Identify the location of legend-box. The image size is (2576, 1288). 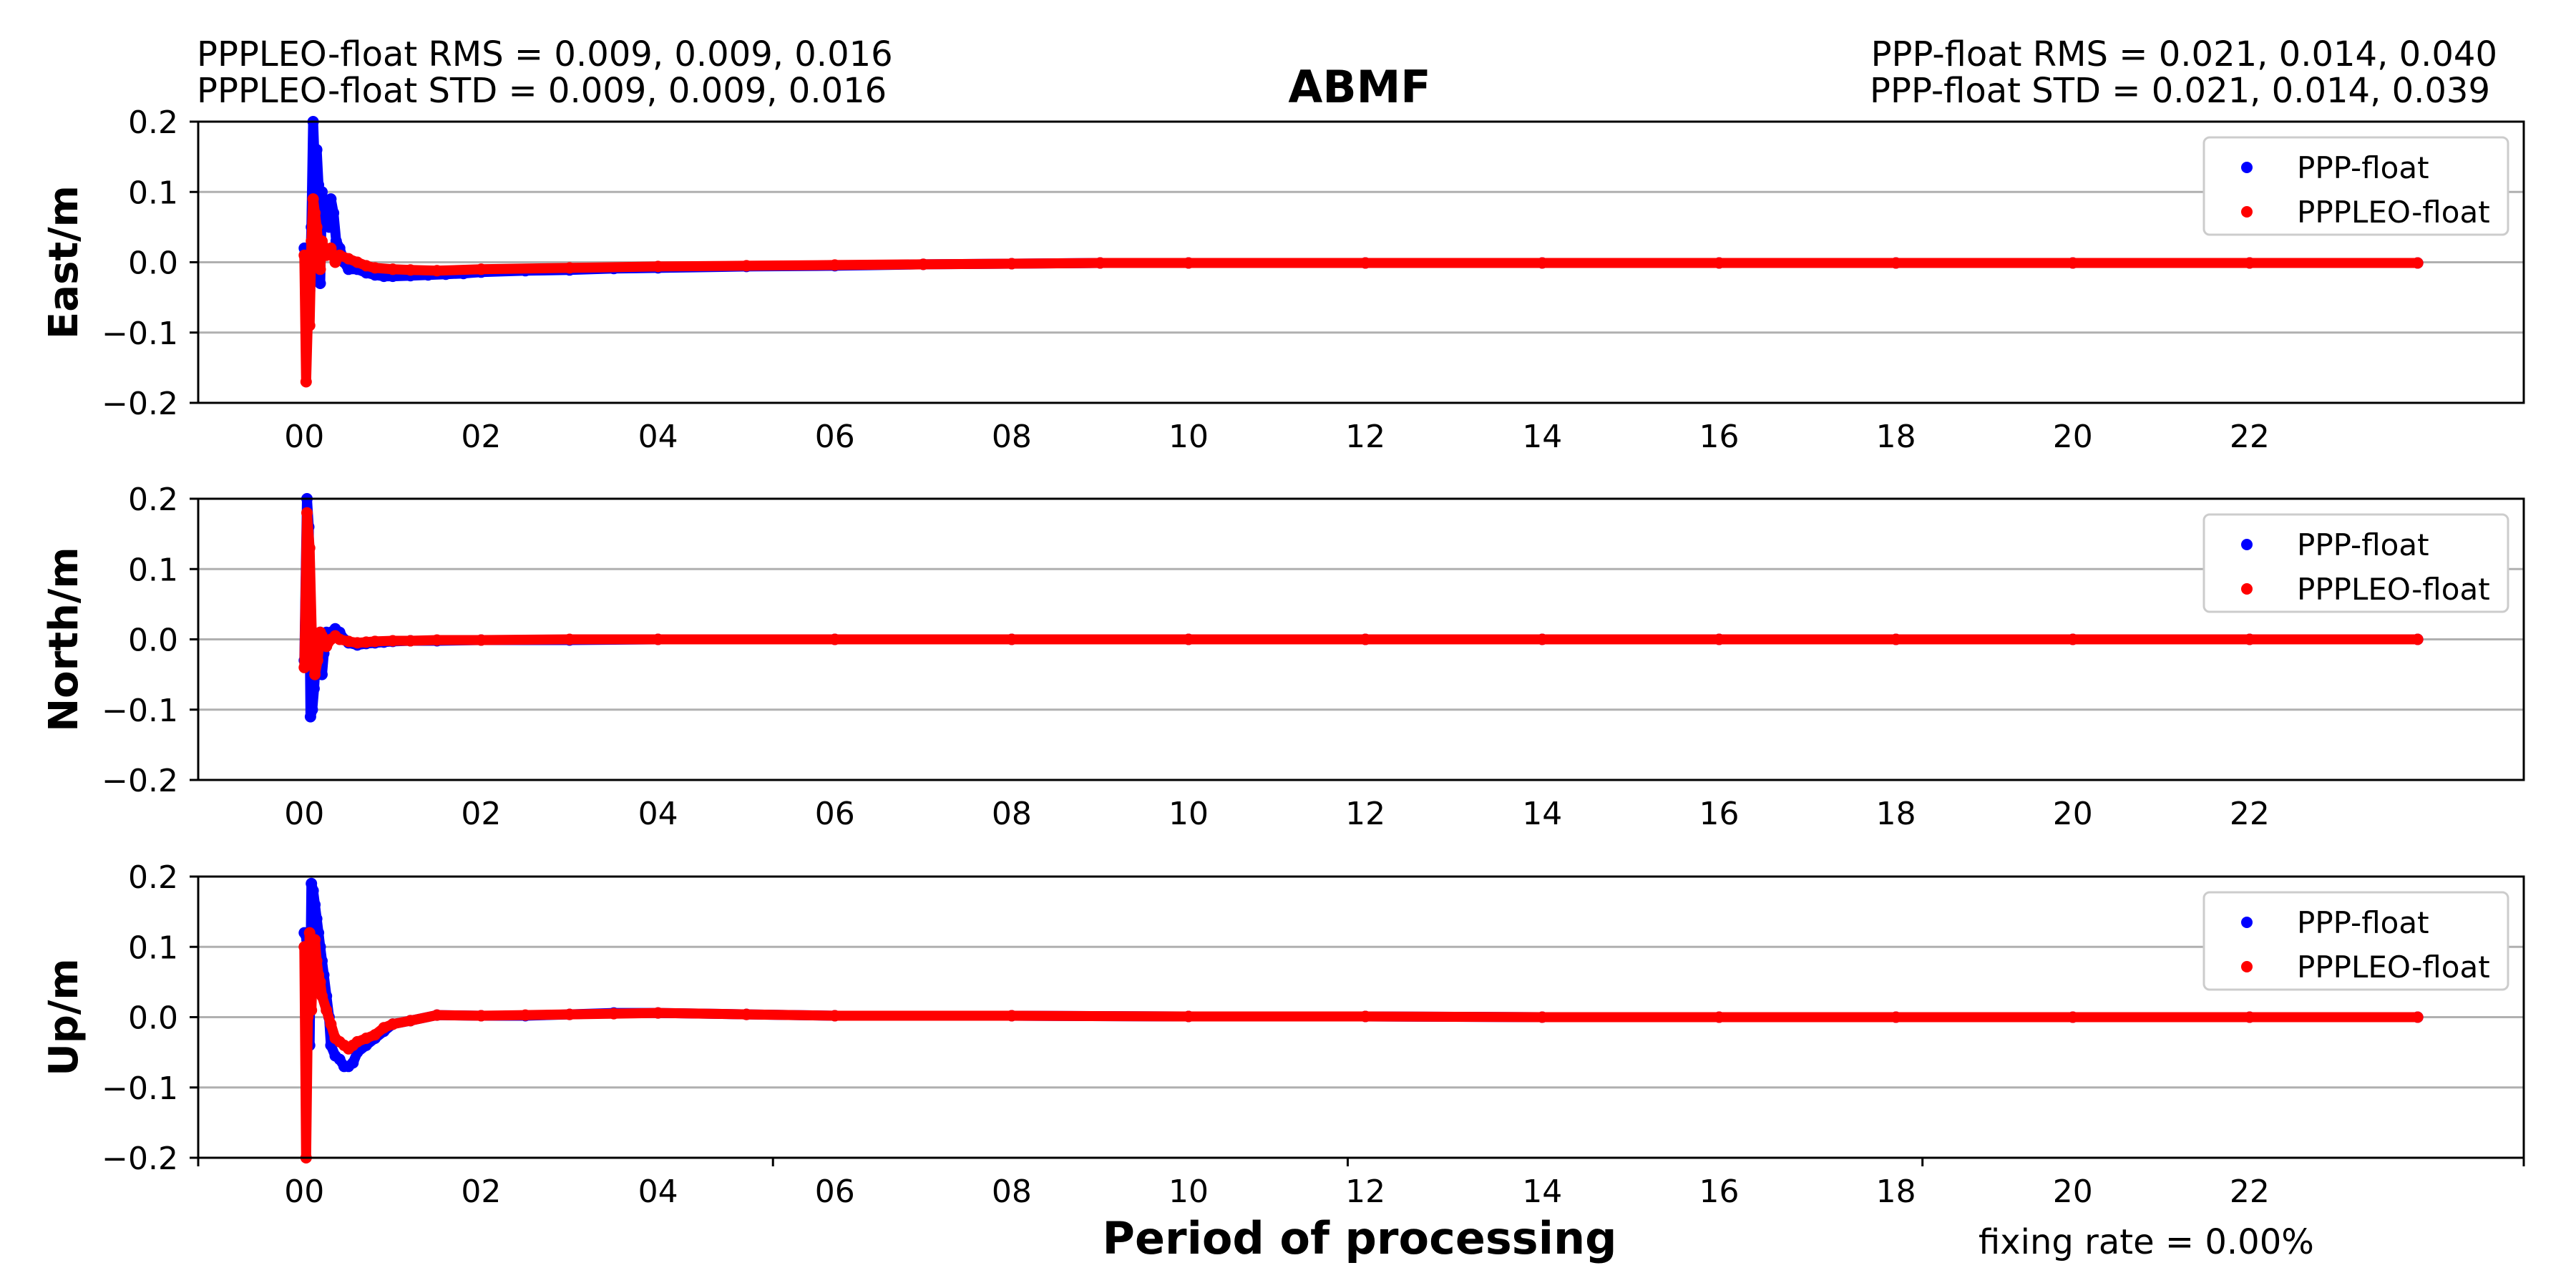
(2355, 186).